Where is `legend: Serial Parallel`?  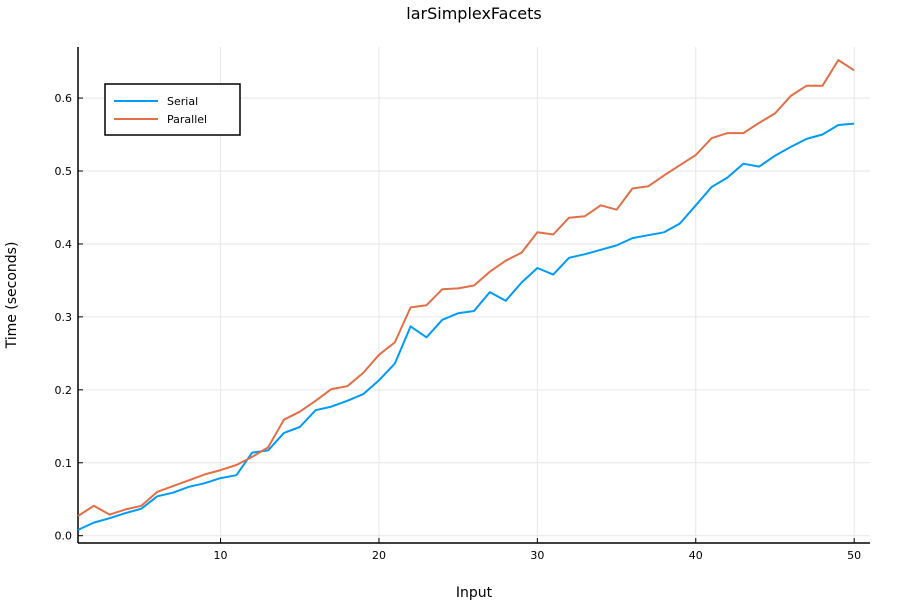
legend: Serial Parallel is located at coordinates (172, 109).